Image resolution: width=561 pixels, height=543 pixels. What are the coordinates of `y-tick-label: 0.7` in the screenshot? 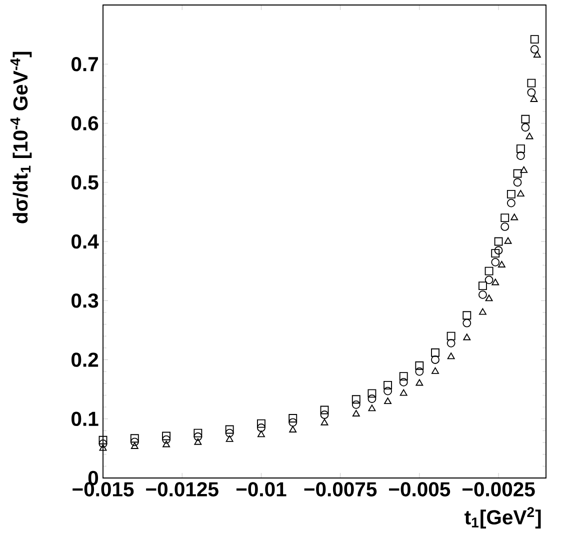 It's located at (85, 64).